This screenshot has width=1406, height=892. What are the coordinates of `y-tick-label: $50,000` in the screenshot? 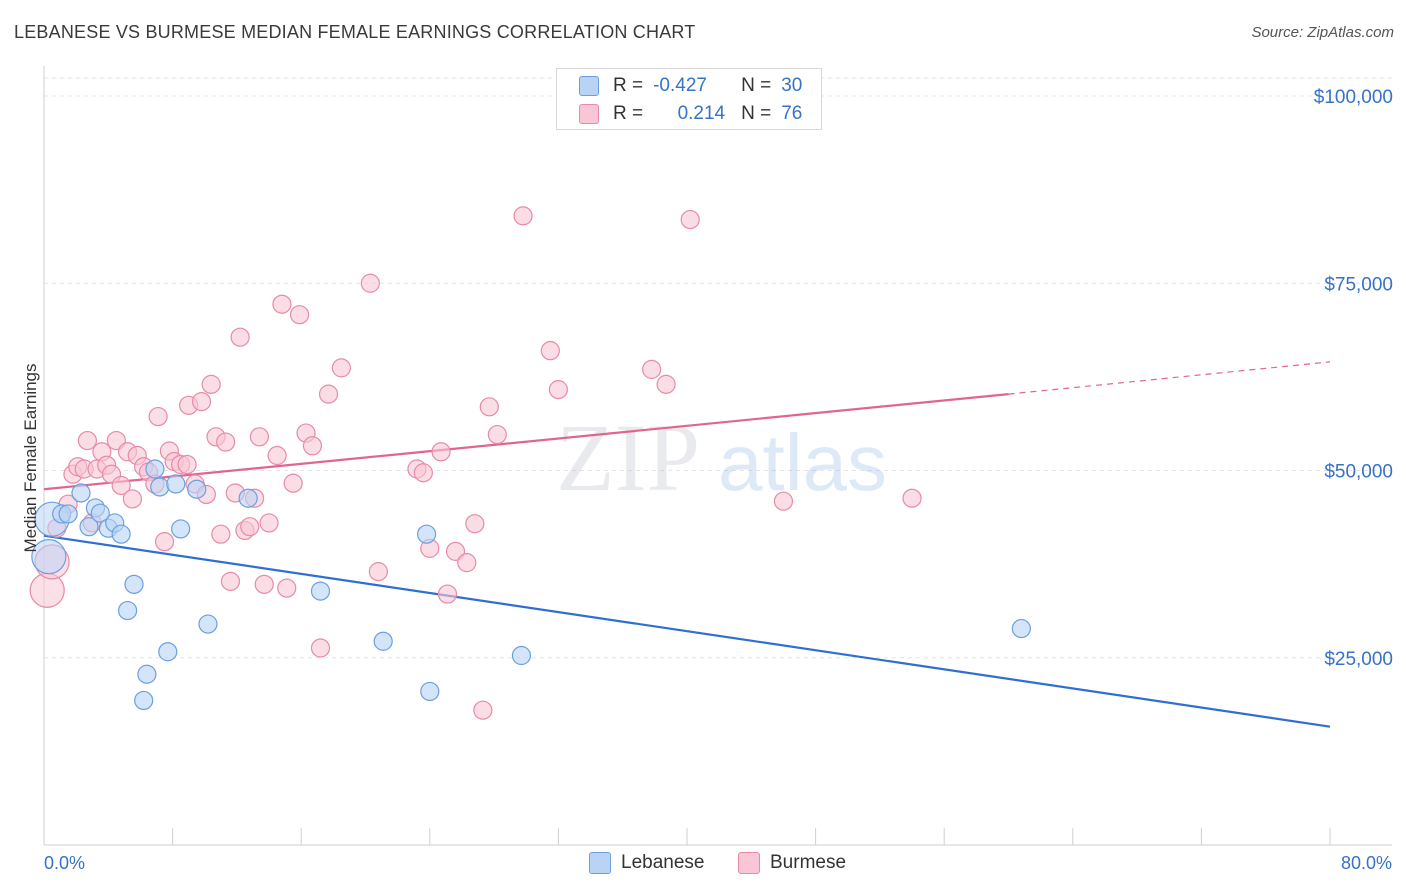 It's located at (1358, 472).